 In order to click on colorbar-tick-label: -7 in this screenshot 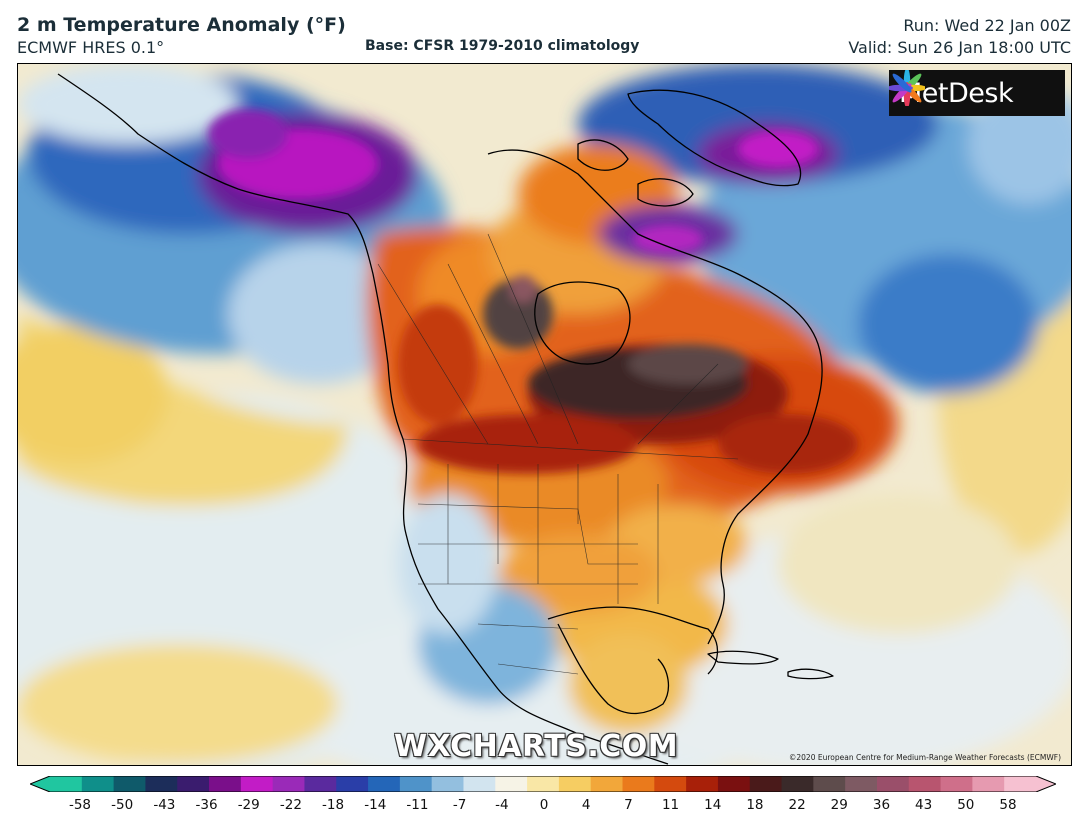, I will do `click(459, 805)`.